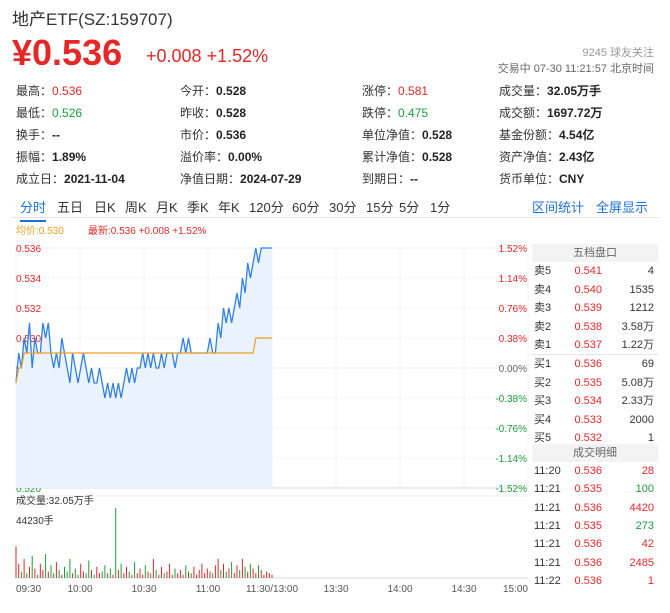 The width and height of the screenshot is (670, 613). I want to click on stat-label: 最低：, so click(34, 113).